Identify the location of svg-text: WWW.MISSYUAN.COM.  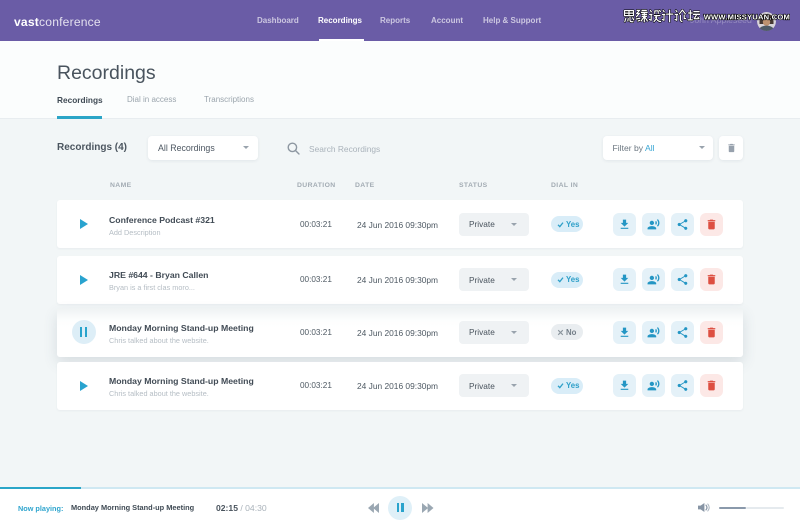
(747, 17).